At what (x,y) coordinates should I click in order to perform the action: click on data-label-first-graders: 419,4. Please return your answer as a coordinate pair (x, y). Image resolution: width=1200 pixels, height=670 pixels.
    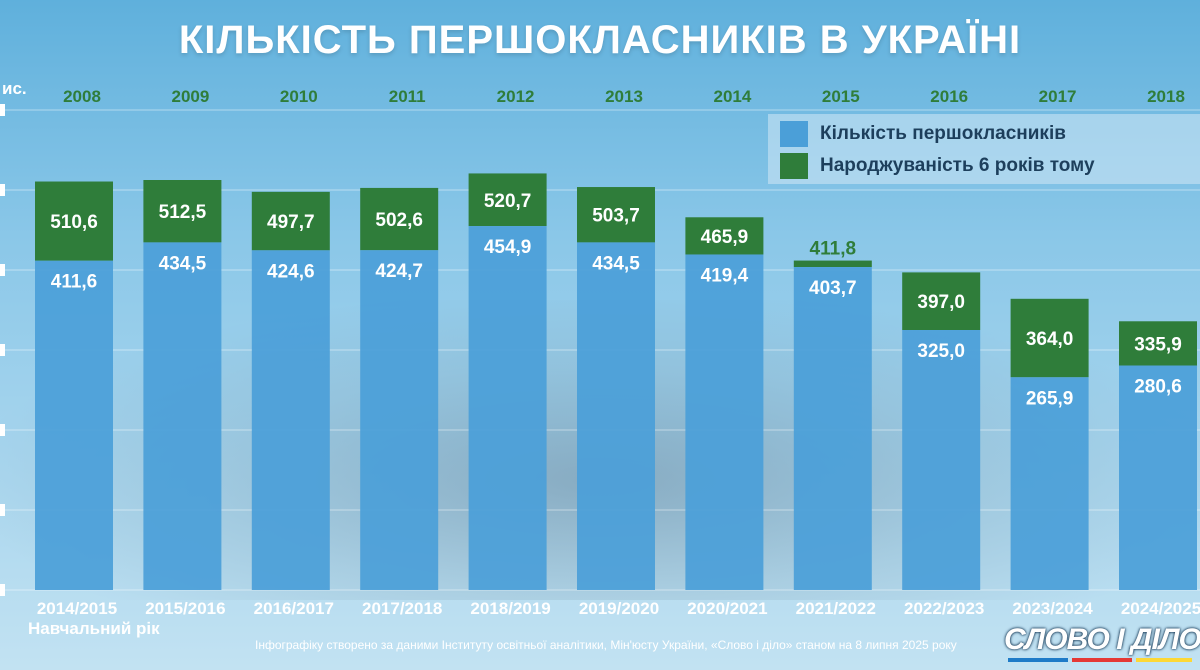
    Looking at the image, I should click on (725, 275).